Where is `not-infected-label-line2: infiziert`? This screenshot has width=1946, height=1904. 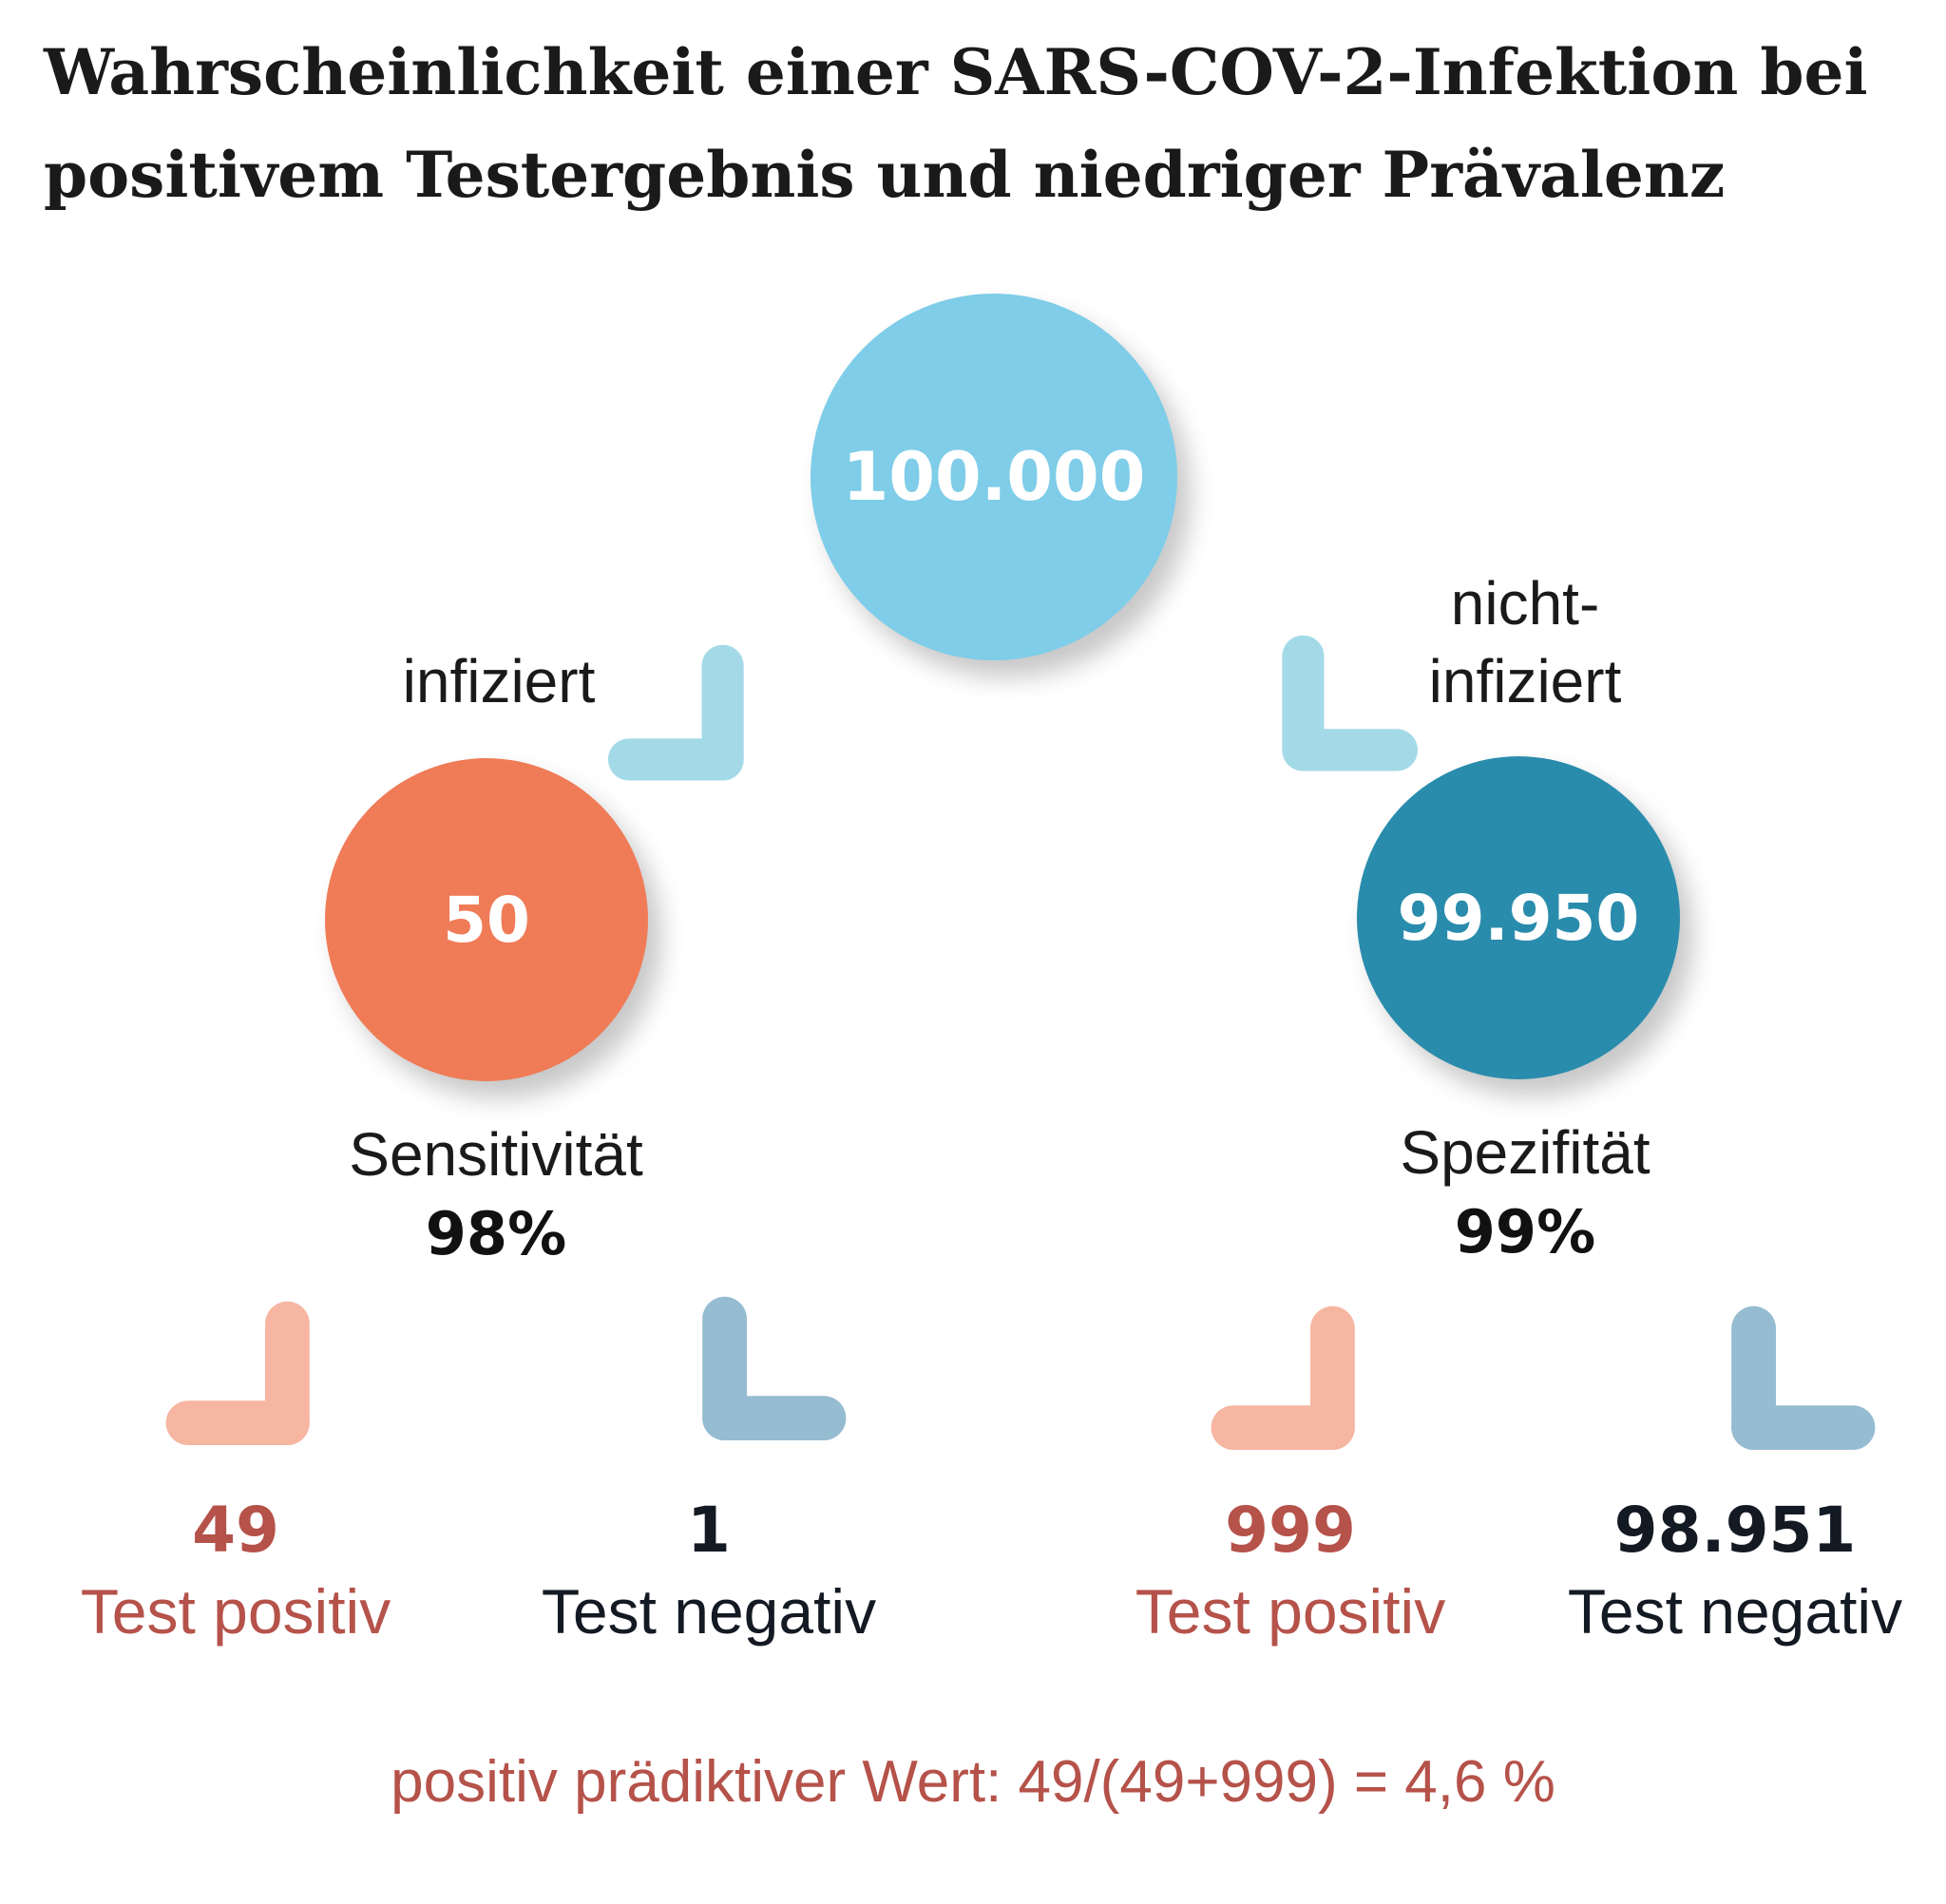
not-infected-label-line2: infiziert is located at coordinates (1525, 681).